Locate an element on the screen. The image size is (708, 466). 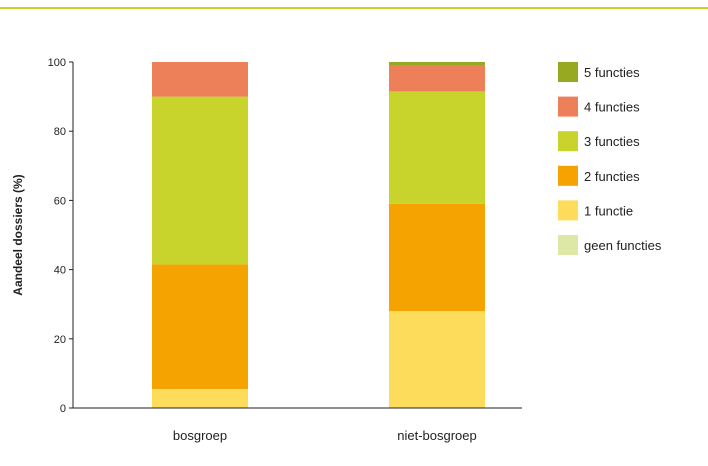
y-tick-label: 100 is located at coordinates (57, 63).